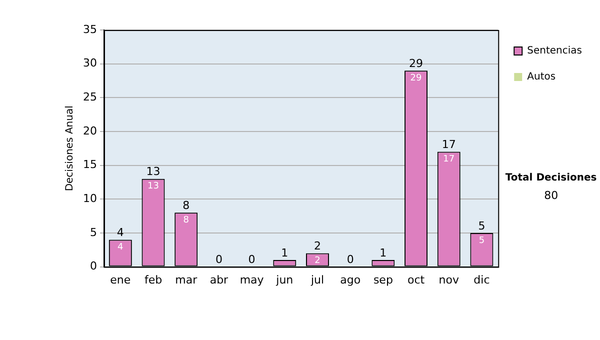  What do you see at coordinates (482, 279) in the screenshot?
I see `x-tick-label: dic` at bounding box center [482, 279].